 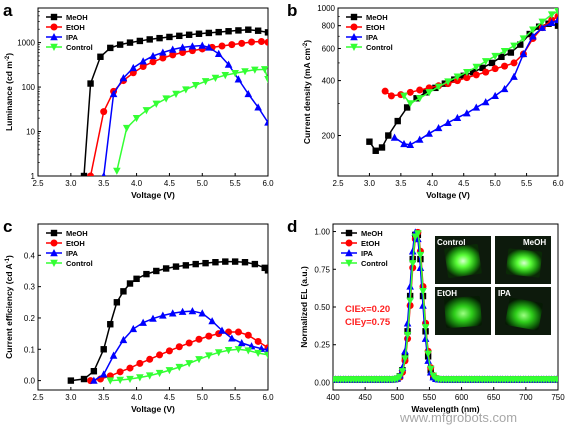 What do you see at coordinates (30, 132) in the screenshot?
I see `y-tick-label: 10` at bounding box center [30, 132].